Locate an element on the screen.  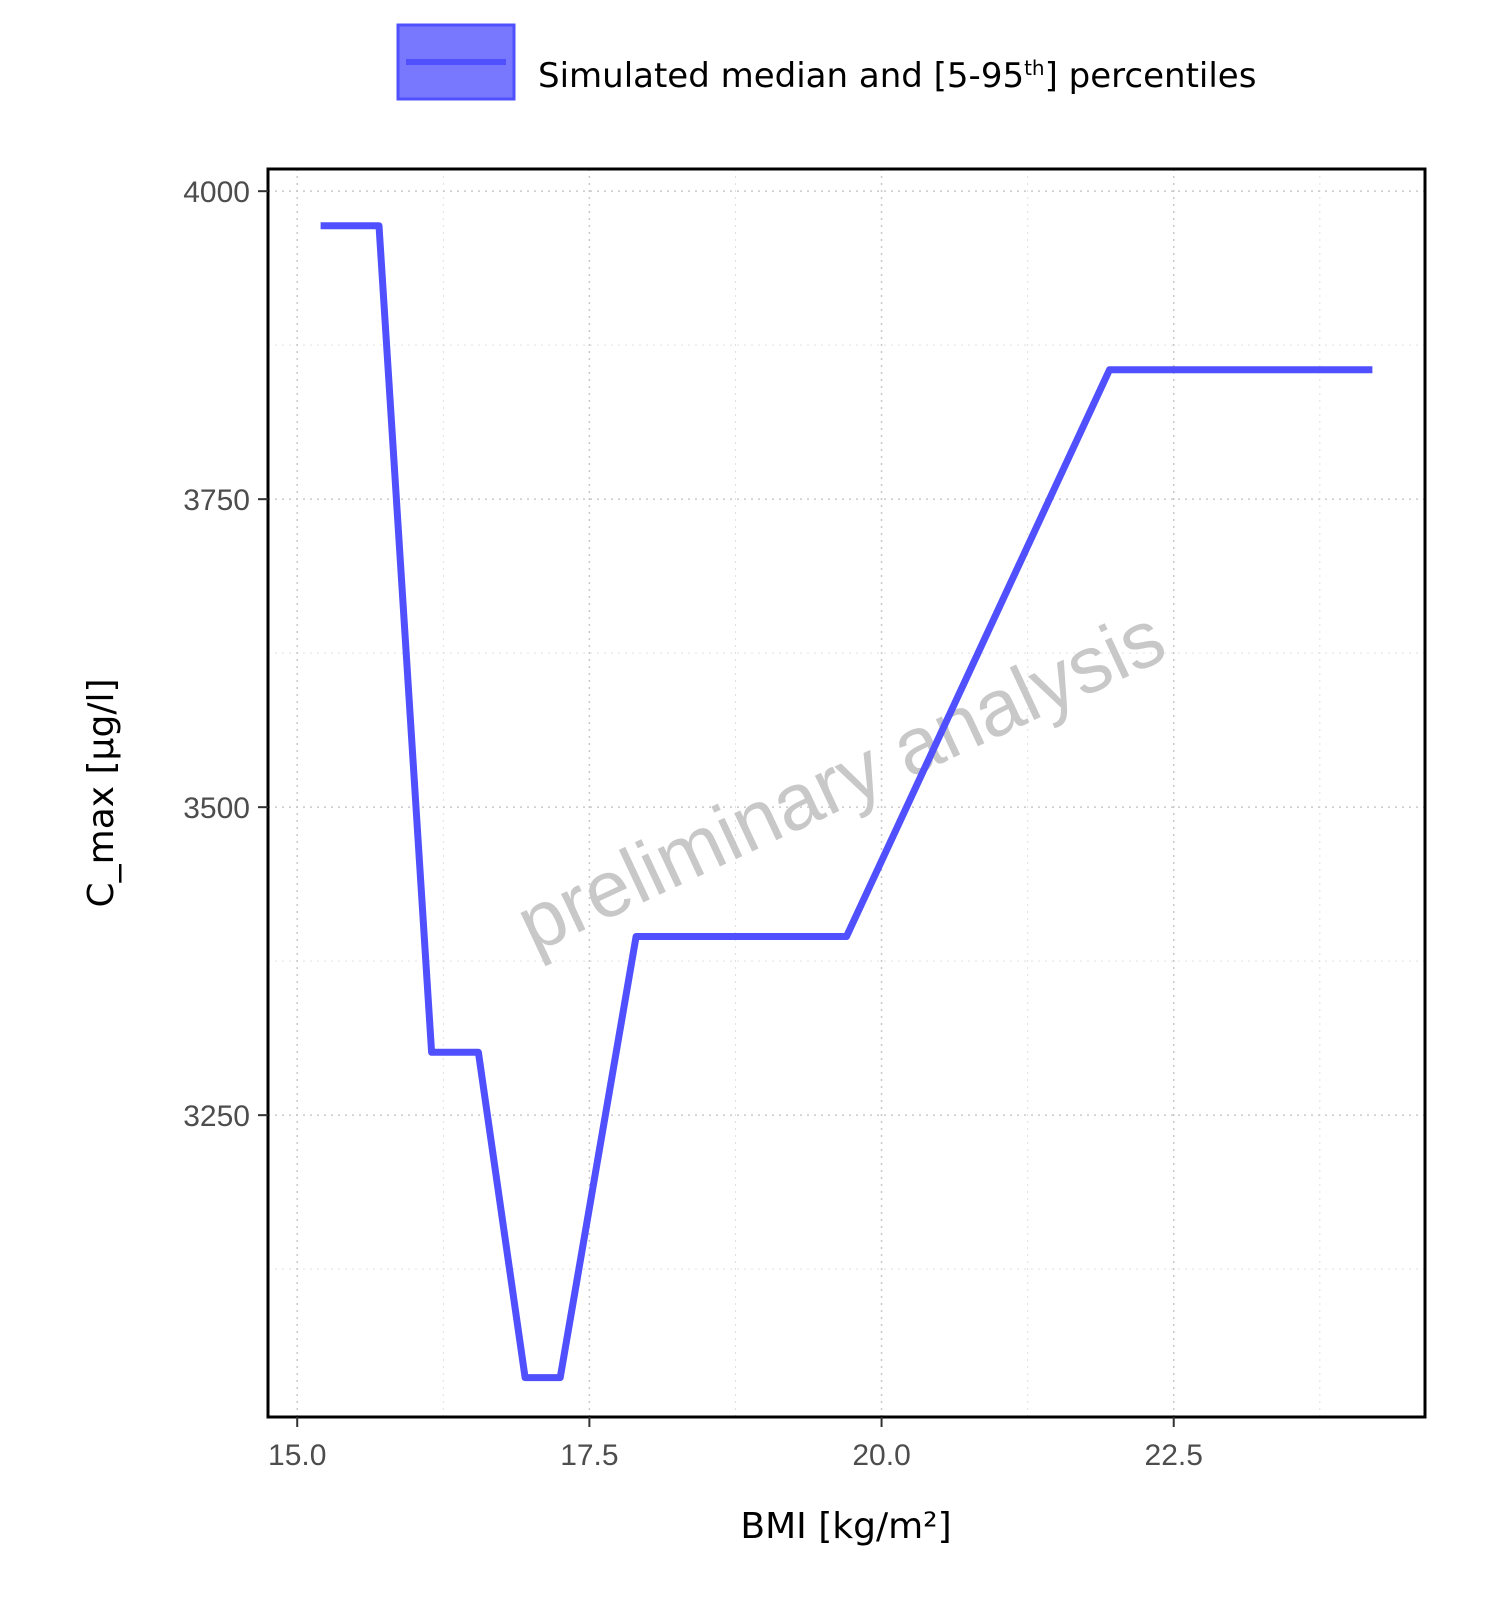
y-tick-label: 4000 is located at coordinates (216, 192).